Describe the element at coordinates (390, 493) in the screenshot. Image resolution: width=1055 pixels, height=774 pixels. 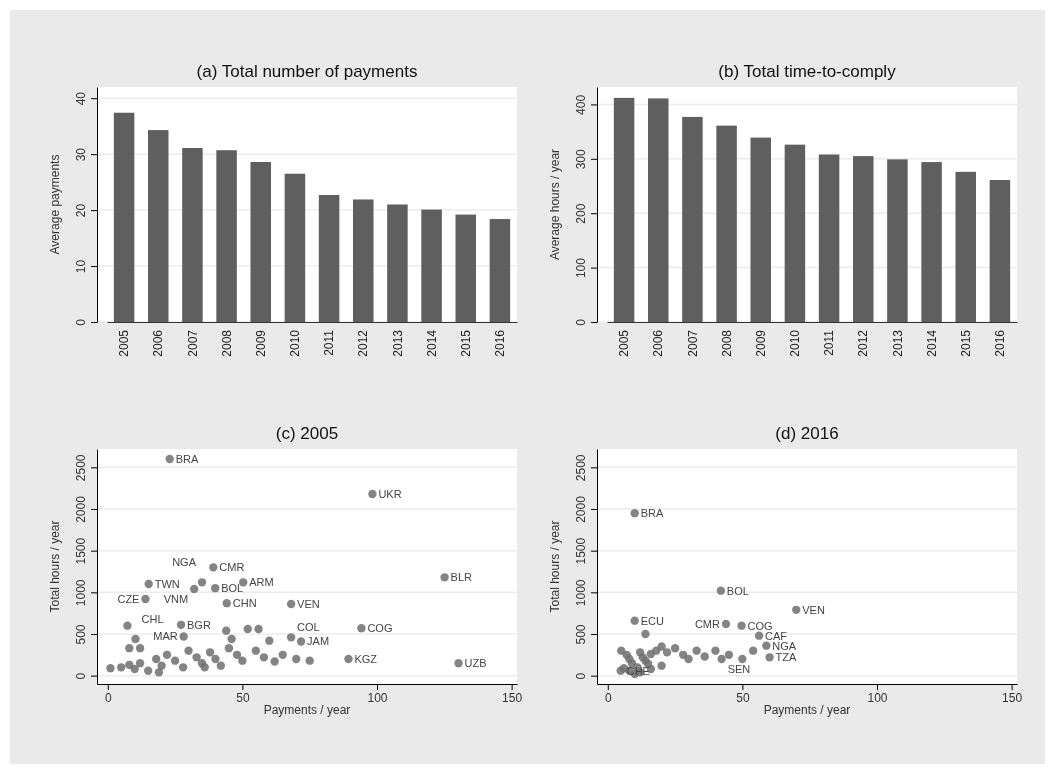
I see `data-label: UKR` at that location.